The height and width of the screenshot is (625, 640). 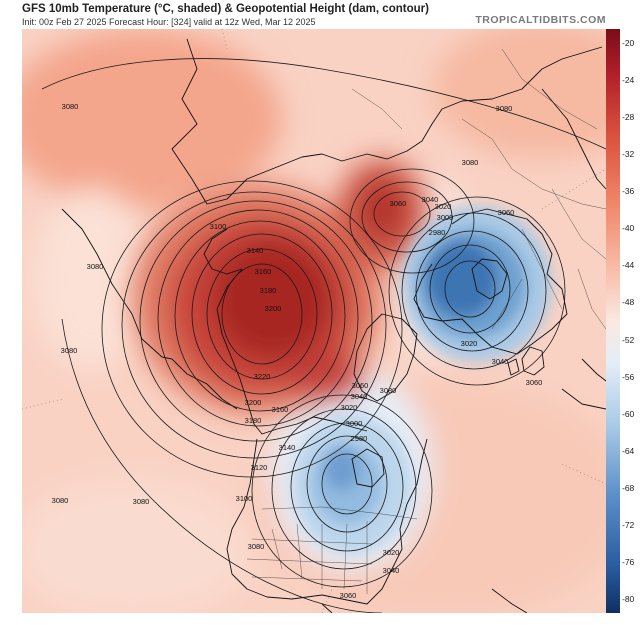 What do you see at coordinates (540, 20) in the screenshot?
I see `brand-watermark: TROPICALTIDBITS.COM` at bounding box center [540, 20].